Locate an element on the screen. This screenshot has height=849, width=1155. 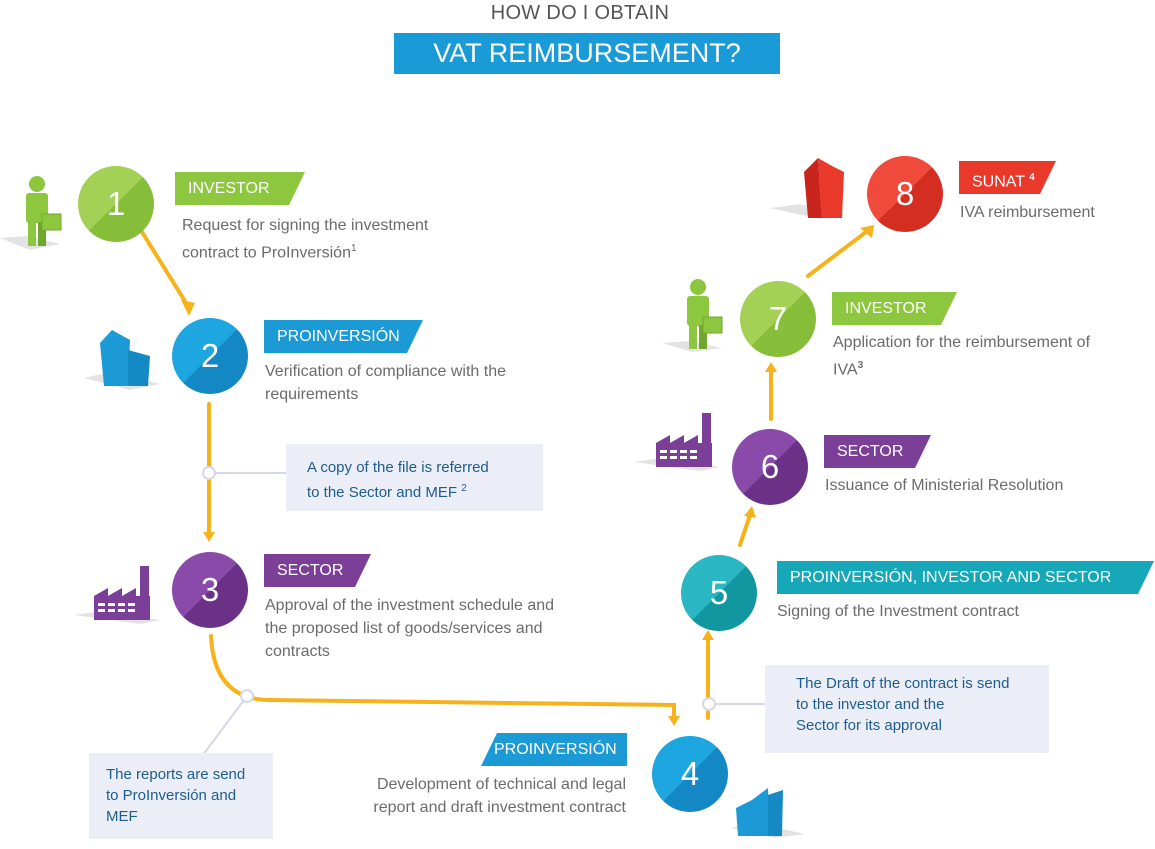
step-8-tag: SUNAT 4 is located at coordinates (1007, 177).